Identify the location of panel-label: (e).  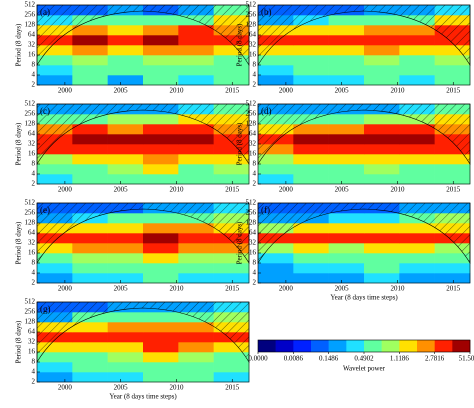
(45, 210).